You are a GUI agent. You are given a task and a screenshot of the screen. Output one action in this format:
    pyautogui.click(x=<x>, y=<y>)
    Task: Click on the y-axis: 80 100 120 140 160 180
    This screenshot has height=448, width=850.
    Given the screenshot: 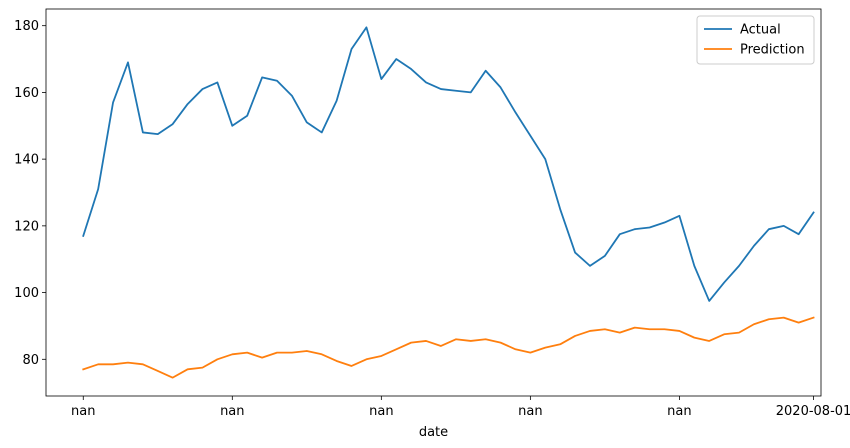 What is the action you would take?
    pyautogui.click(x=30, y=193)
    